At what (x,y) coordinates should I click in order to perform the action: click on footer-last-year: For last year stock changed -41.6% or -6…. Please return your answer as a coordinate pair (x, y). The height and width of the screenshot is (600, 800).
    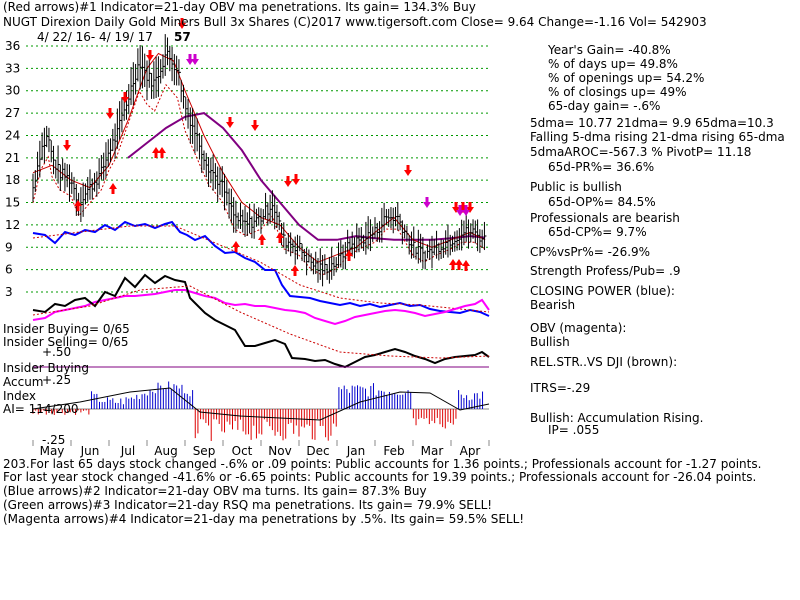
    Looking at the image, I should click on (380, 477).